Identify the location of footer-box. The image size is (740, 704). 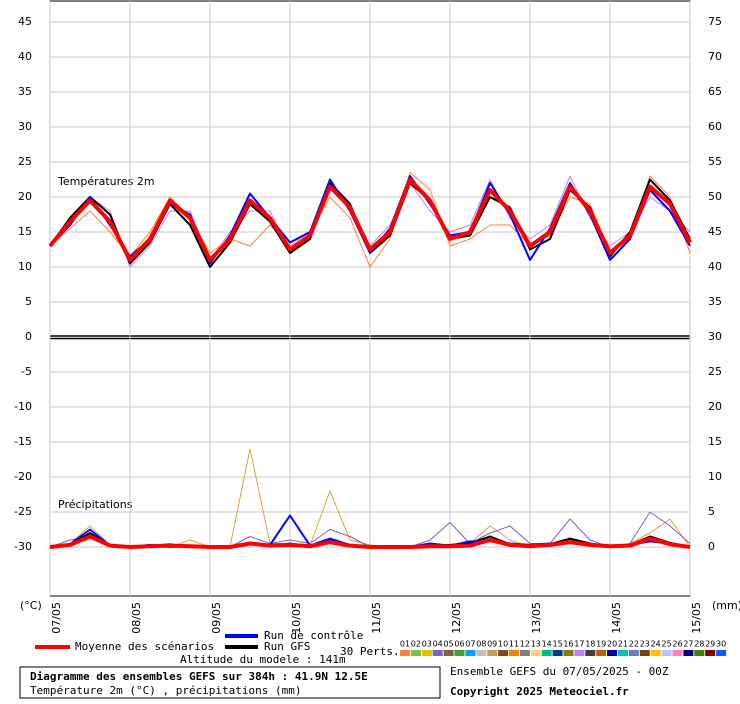
(230, 682).